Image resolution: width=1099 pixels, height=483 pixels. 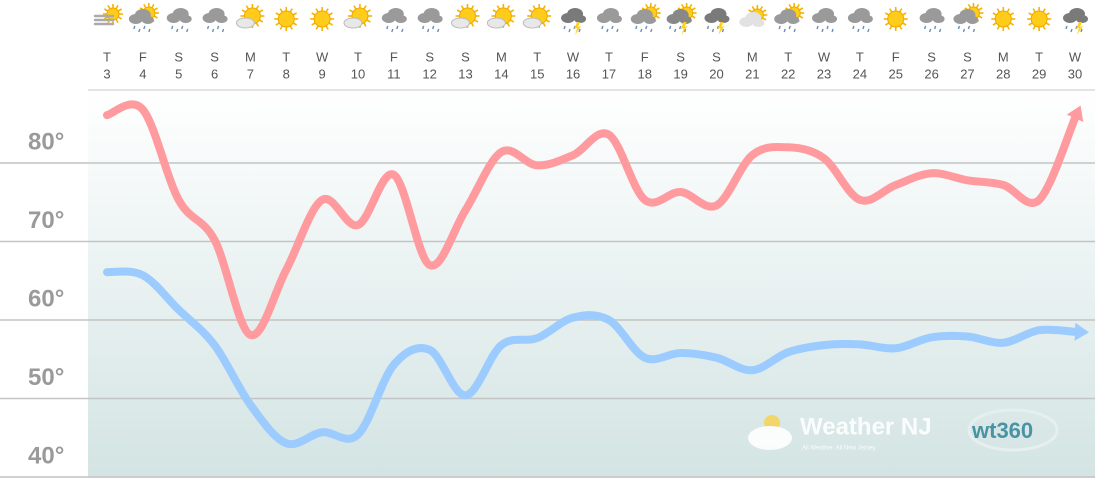 What do you see at coordinates (1075, 113) in the screenshot?
I see `arrow-head` at bounding box center [1075, 113].